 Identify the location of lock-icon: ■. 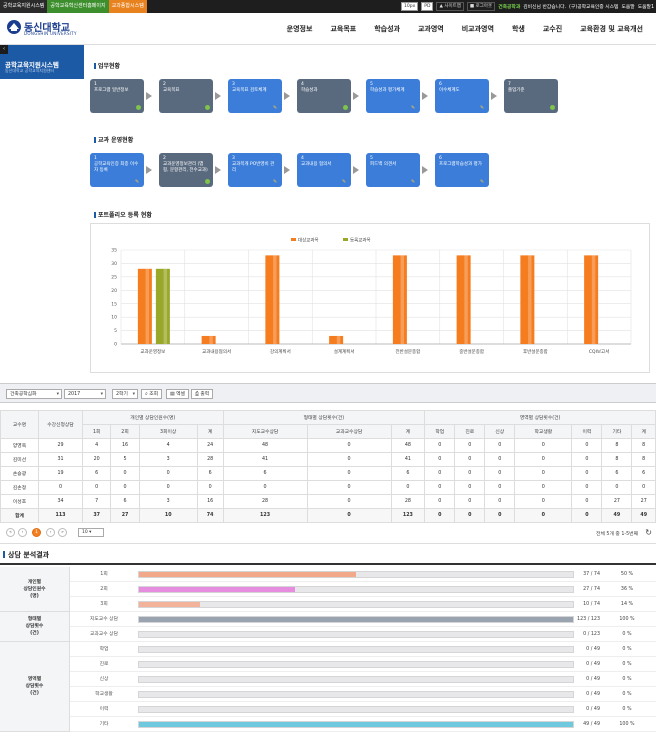
(472, 6).